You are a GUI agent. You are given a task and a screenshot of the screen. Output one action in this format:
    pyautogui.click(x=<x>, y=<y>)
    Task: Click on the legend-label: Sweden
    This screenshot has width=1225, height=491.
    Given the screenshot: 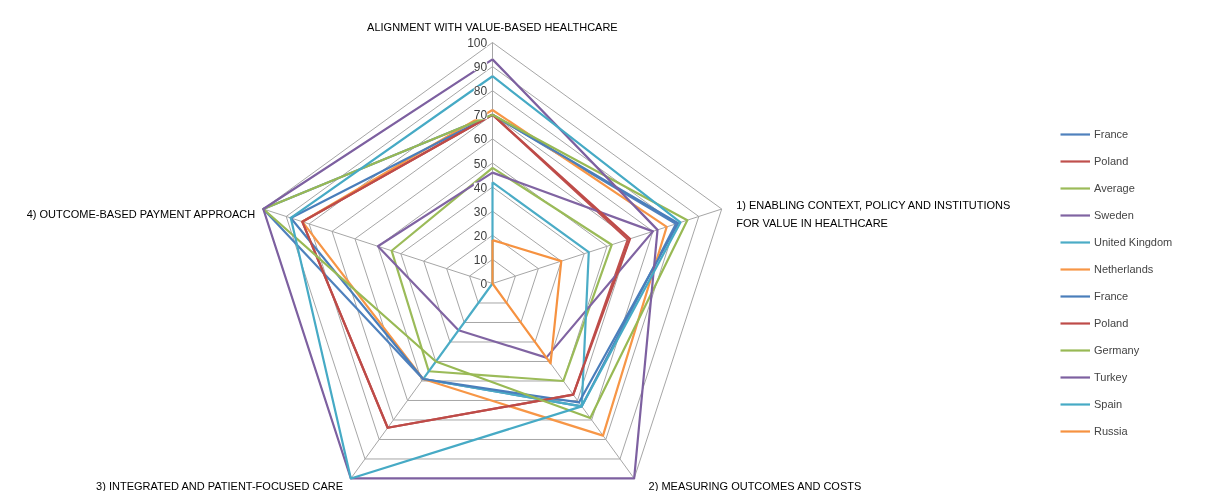 What is the action you would take?
    pyautogui.click(x=1114, y=215)
    